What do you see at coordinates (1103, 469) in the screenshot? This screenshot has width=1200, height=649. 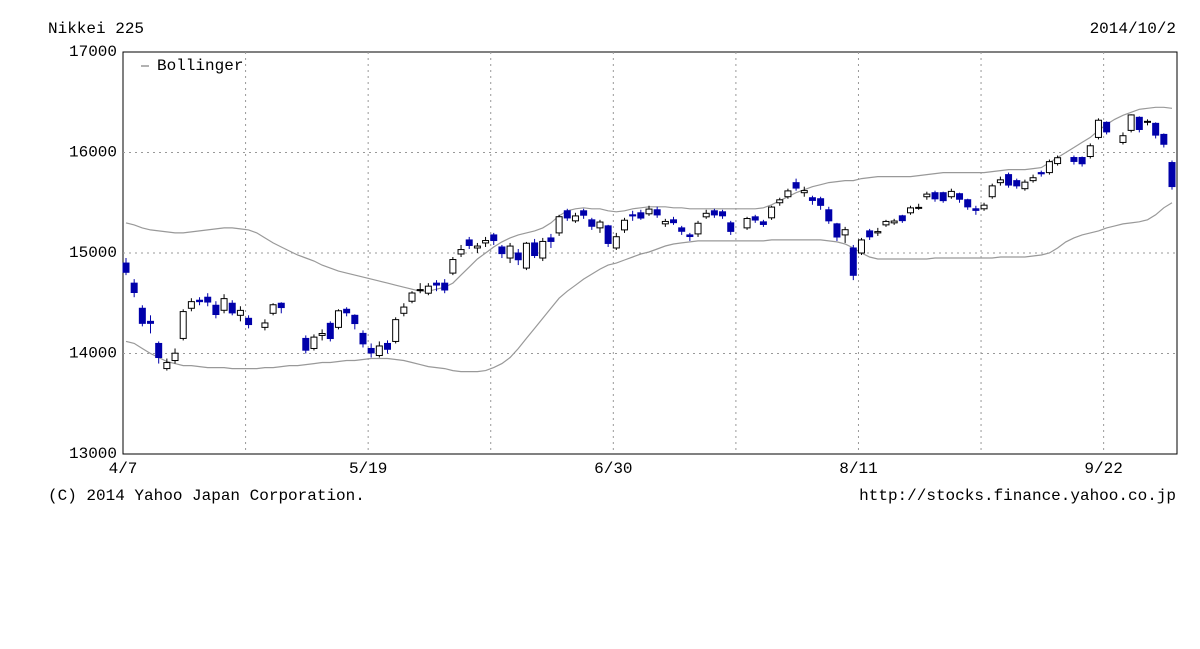 I see `x-tick-label: 9/22` at bounding box center [1103, 469].